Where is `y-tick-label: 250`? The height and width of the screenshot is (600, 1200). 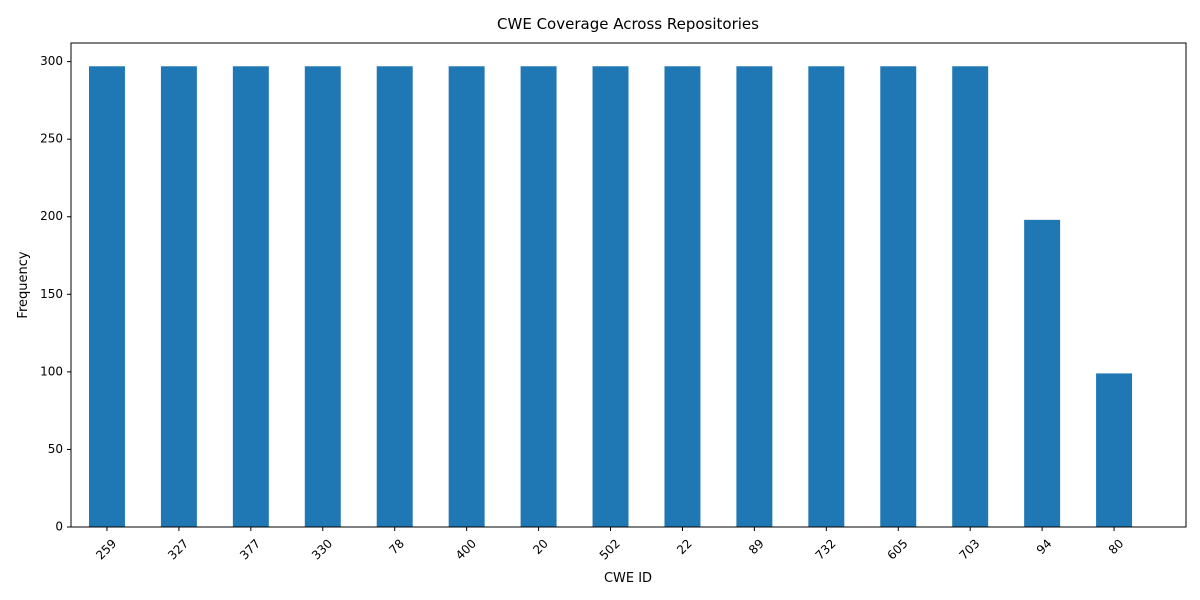 y-tick-label: 250 is located at coordinates (51, 139).